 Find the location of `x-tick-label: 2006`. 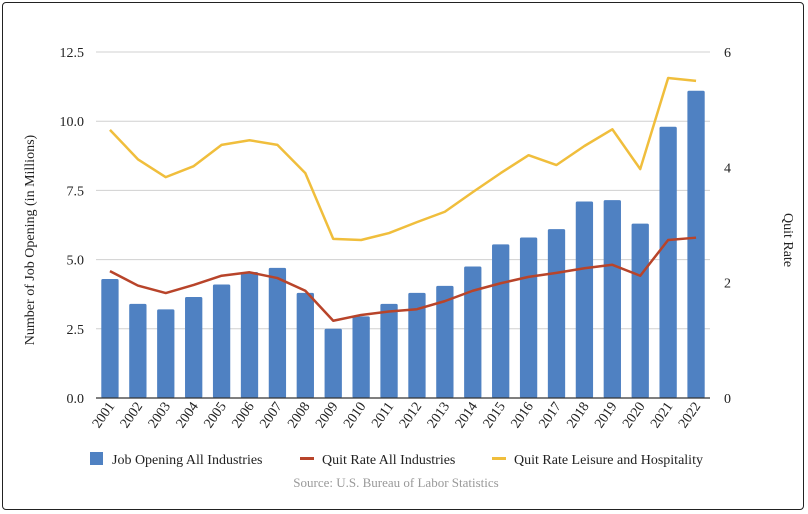

x-tick-label: 2006 is located at coordinates (243, 416).